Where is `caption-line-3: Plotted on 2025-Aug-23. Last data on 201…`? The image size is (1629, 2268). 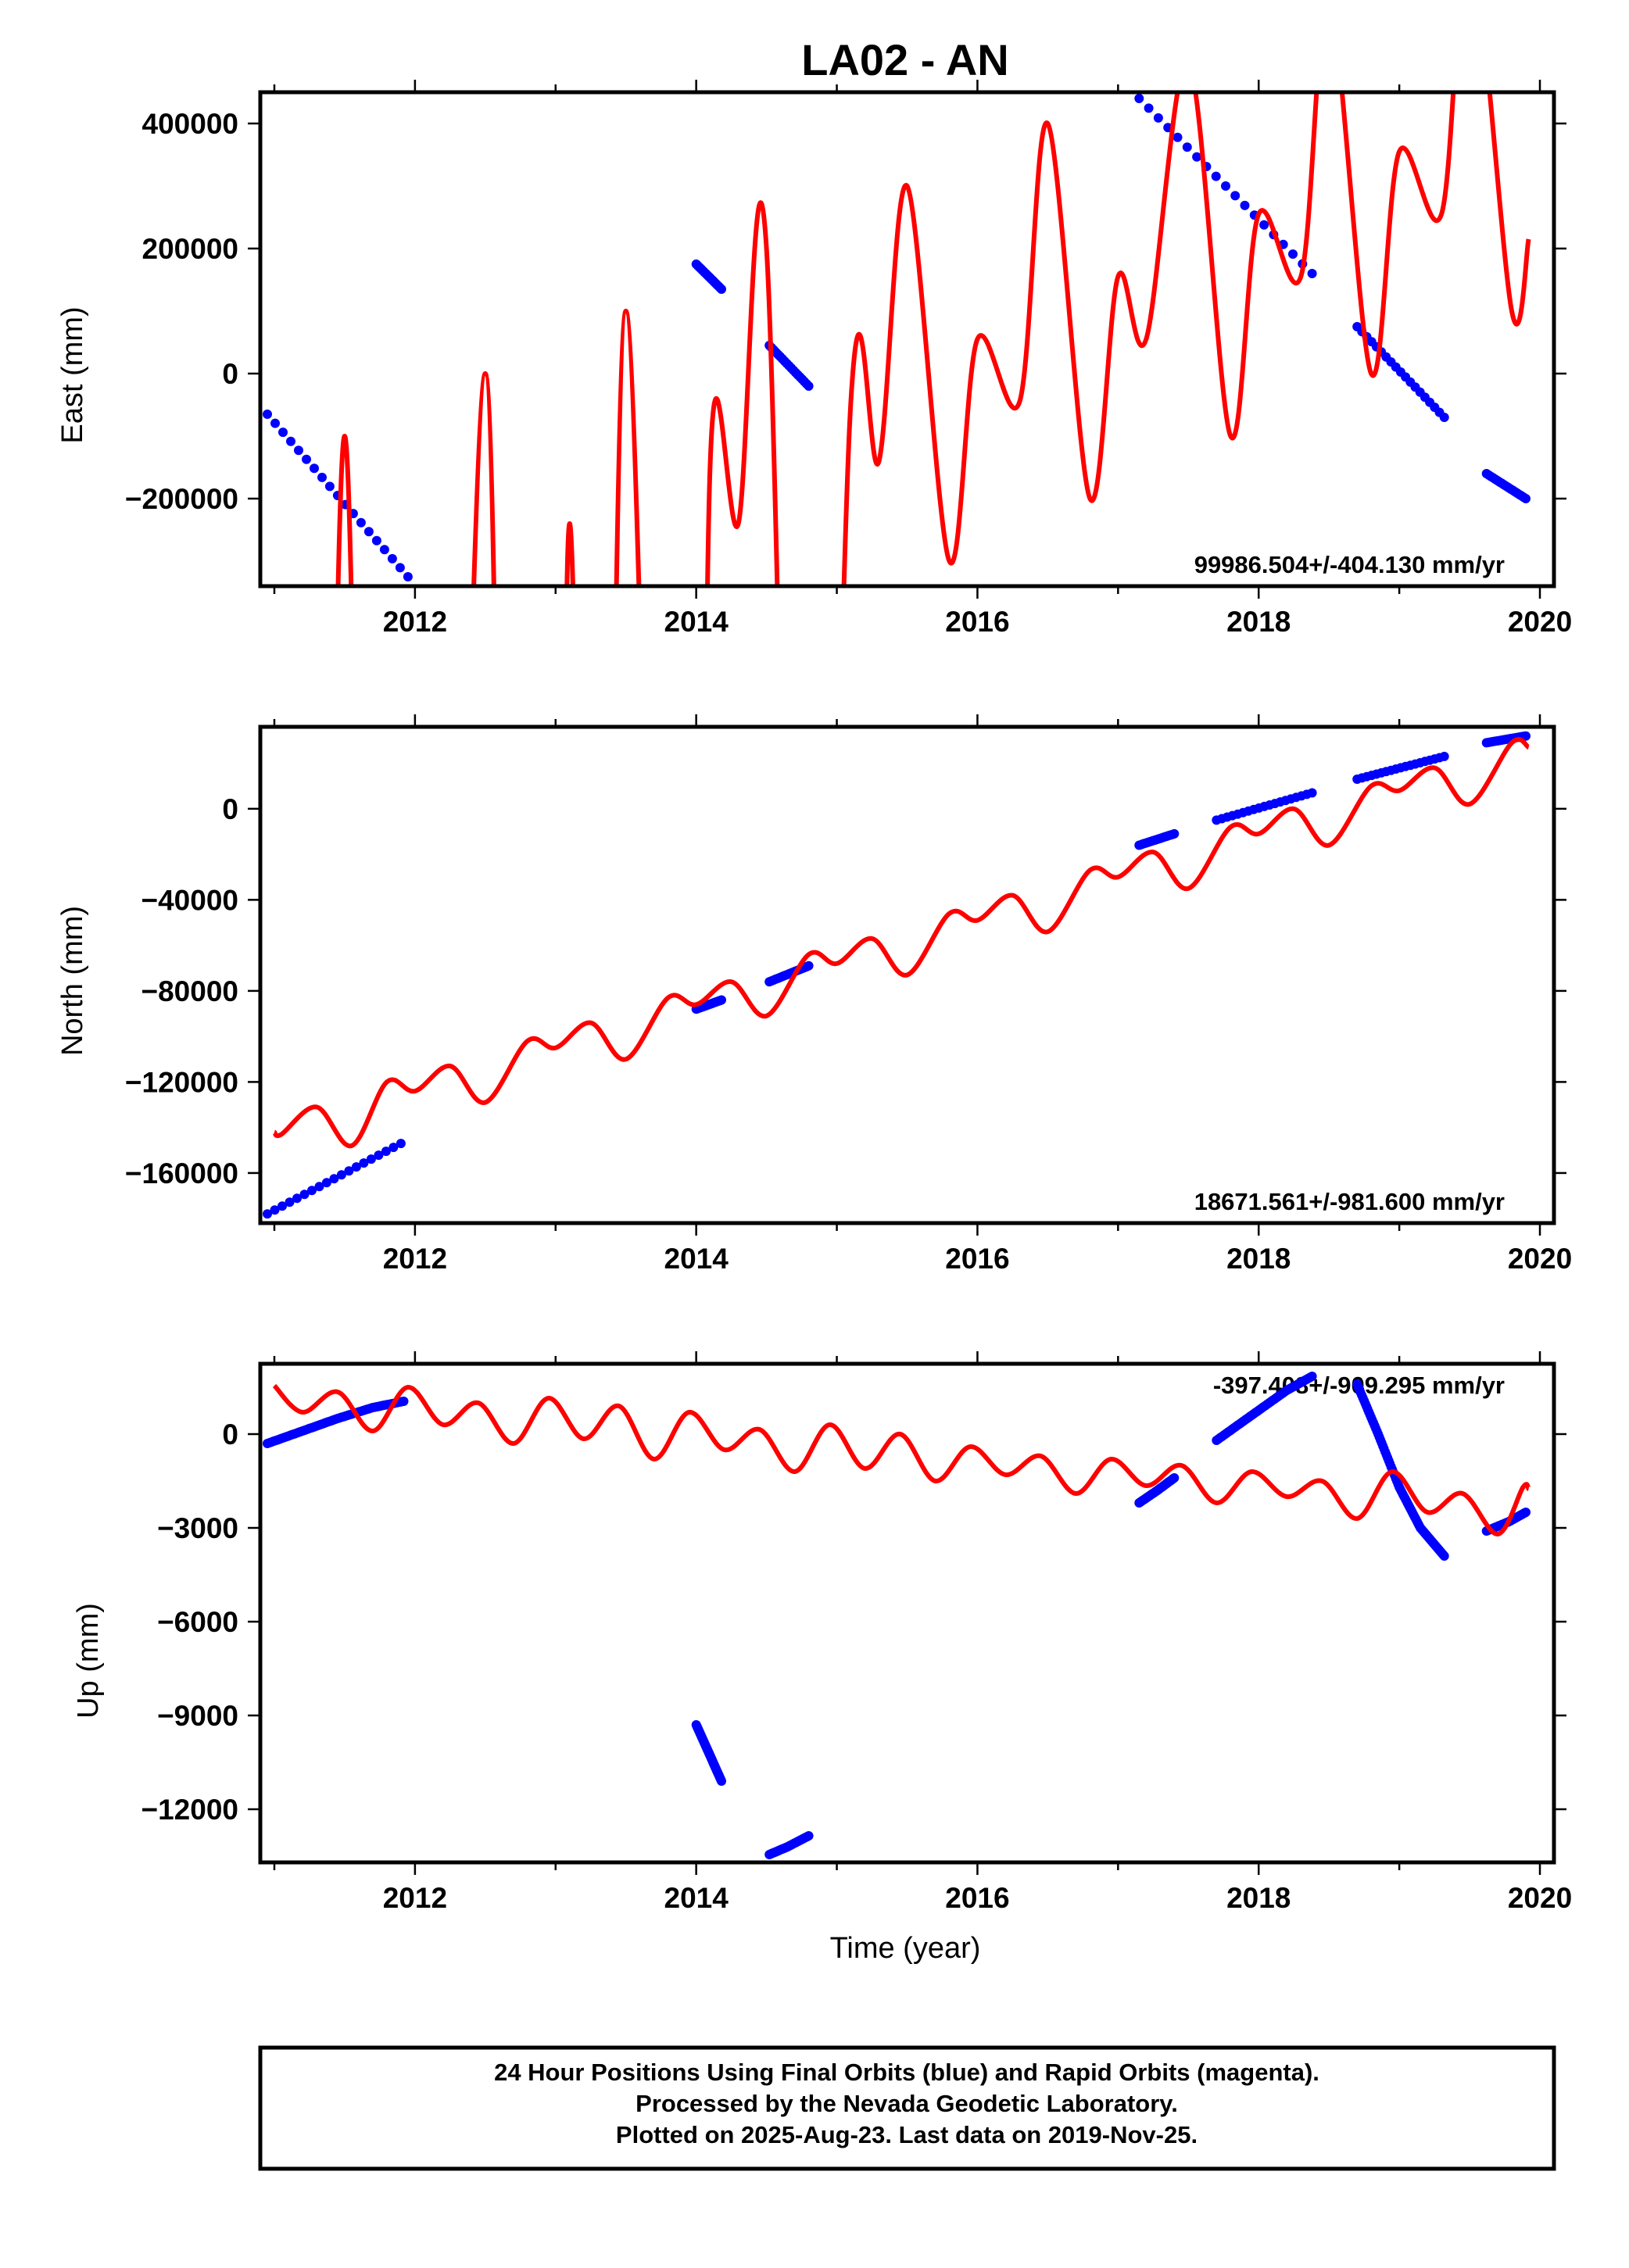 caption-line-3: Plotted on 2025-Aug-23. Last data on 201… is located at coordinates (907, 2134).